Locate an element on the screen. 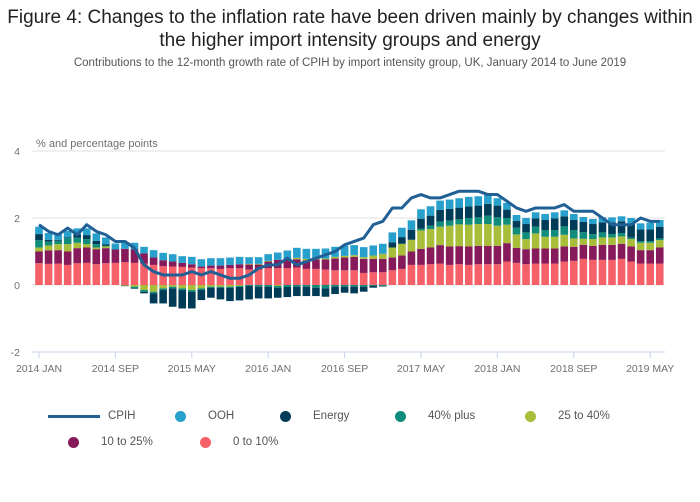 The height and width of the screenshot is (502, 700). legend-item: 0 to 10% is located at coordinates (239, 442).